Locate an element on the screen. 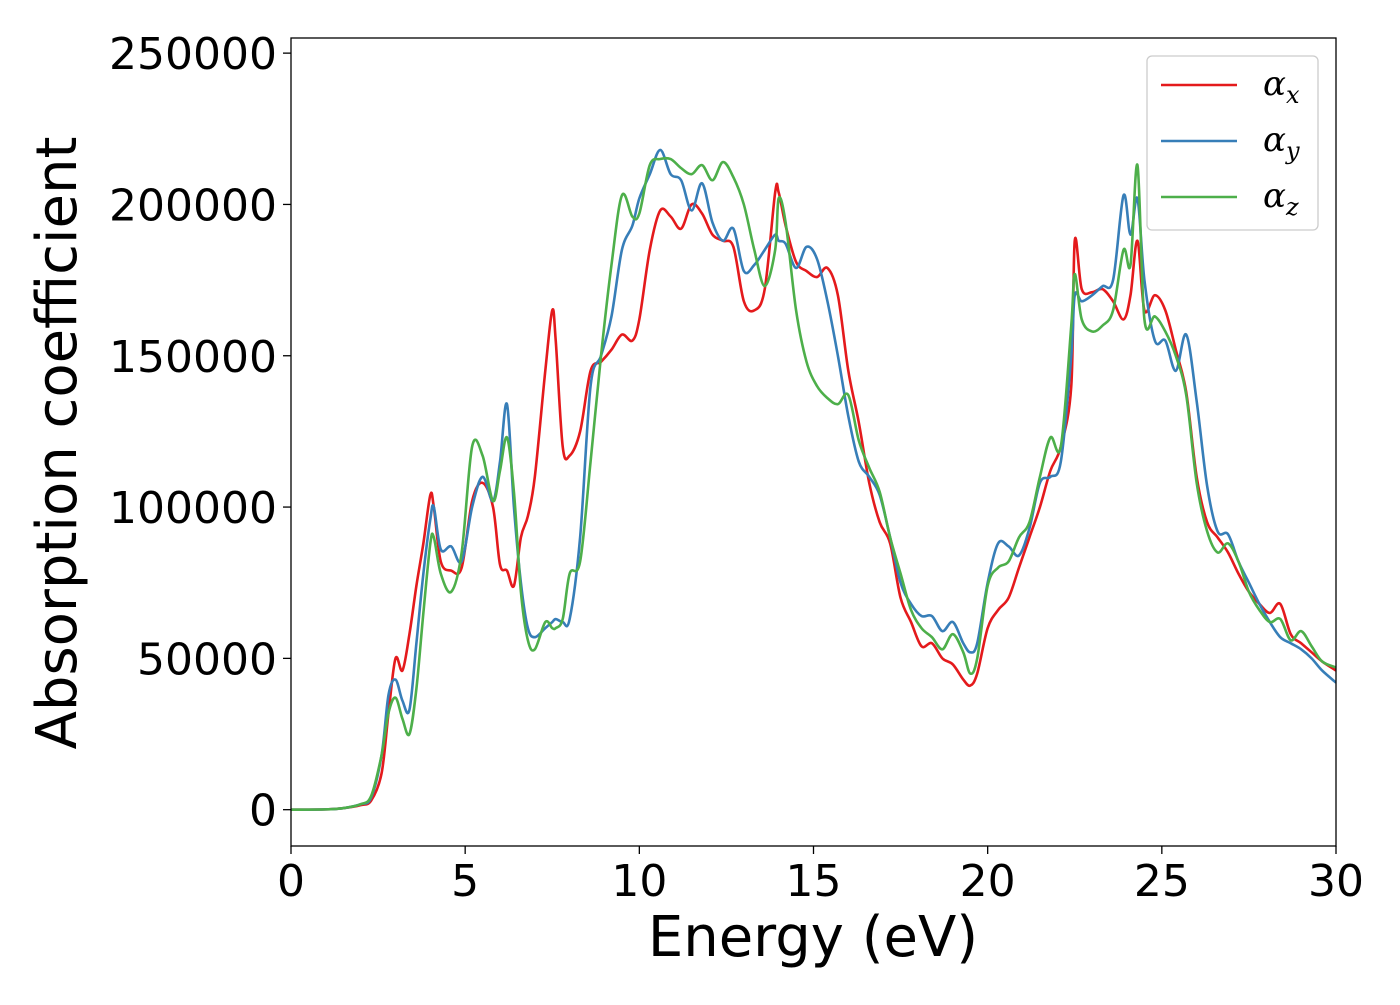 Image resolution: width=1400 pixels, height=1005 pixels. y-tick-label: 250000 is located at coordinates (193, 54).